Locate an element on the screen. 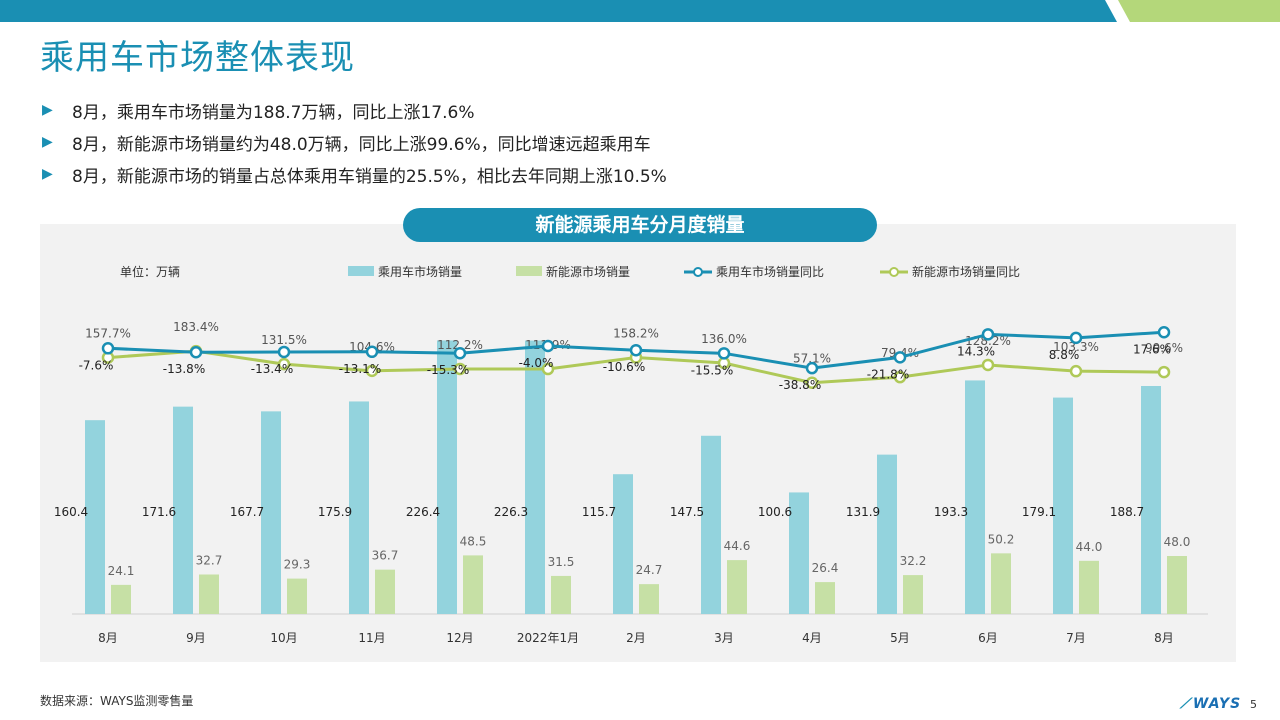 The width and height of the screenshot is (1280, 720). total-yoy-label: -10.6% is located at coordinates (624, 367).